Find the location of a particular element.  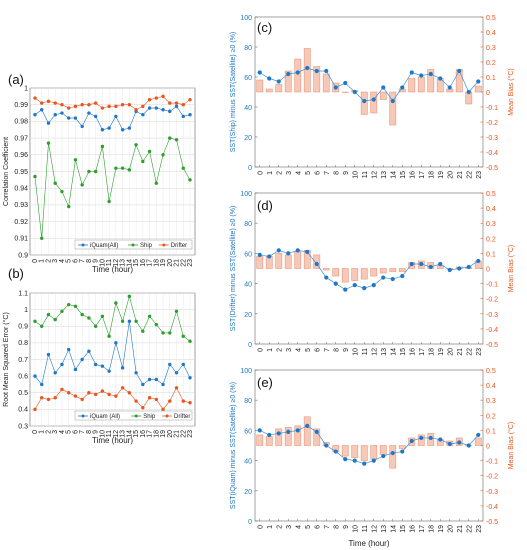

y-tick-label: 0.97 is located at coordinates (21, 138).